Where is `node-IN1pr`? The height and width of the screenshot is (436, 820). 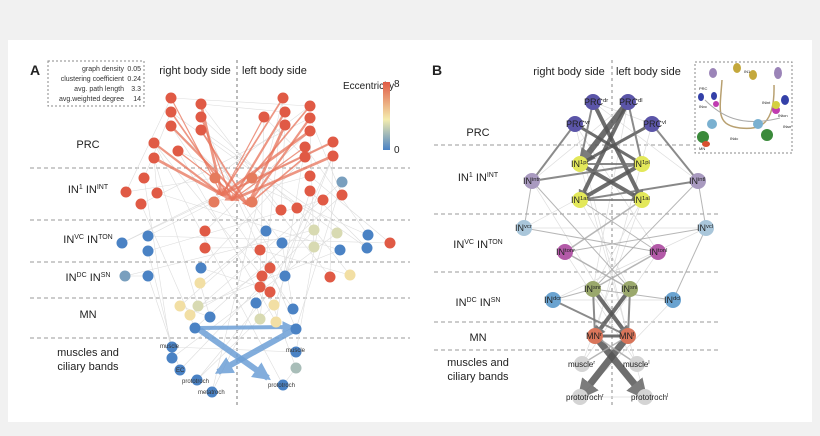
node-IN1pr is located at coordinates (580, 164).